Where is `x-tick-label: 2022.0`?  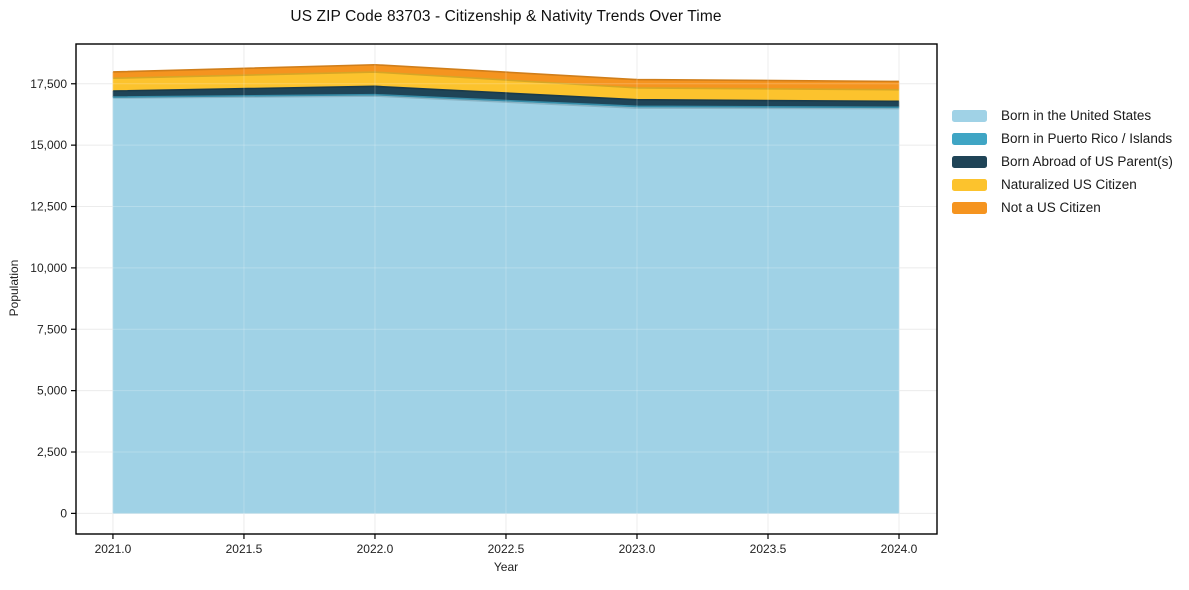
x-tick-label: 2022.0 is located at coordinates (375, 549).